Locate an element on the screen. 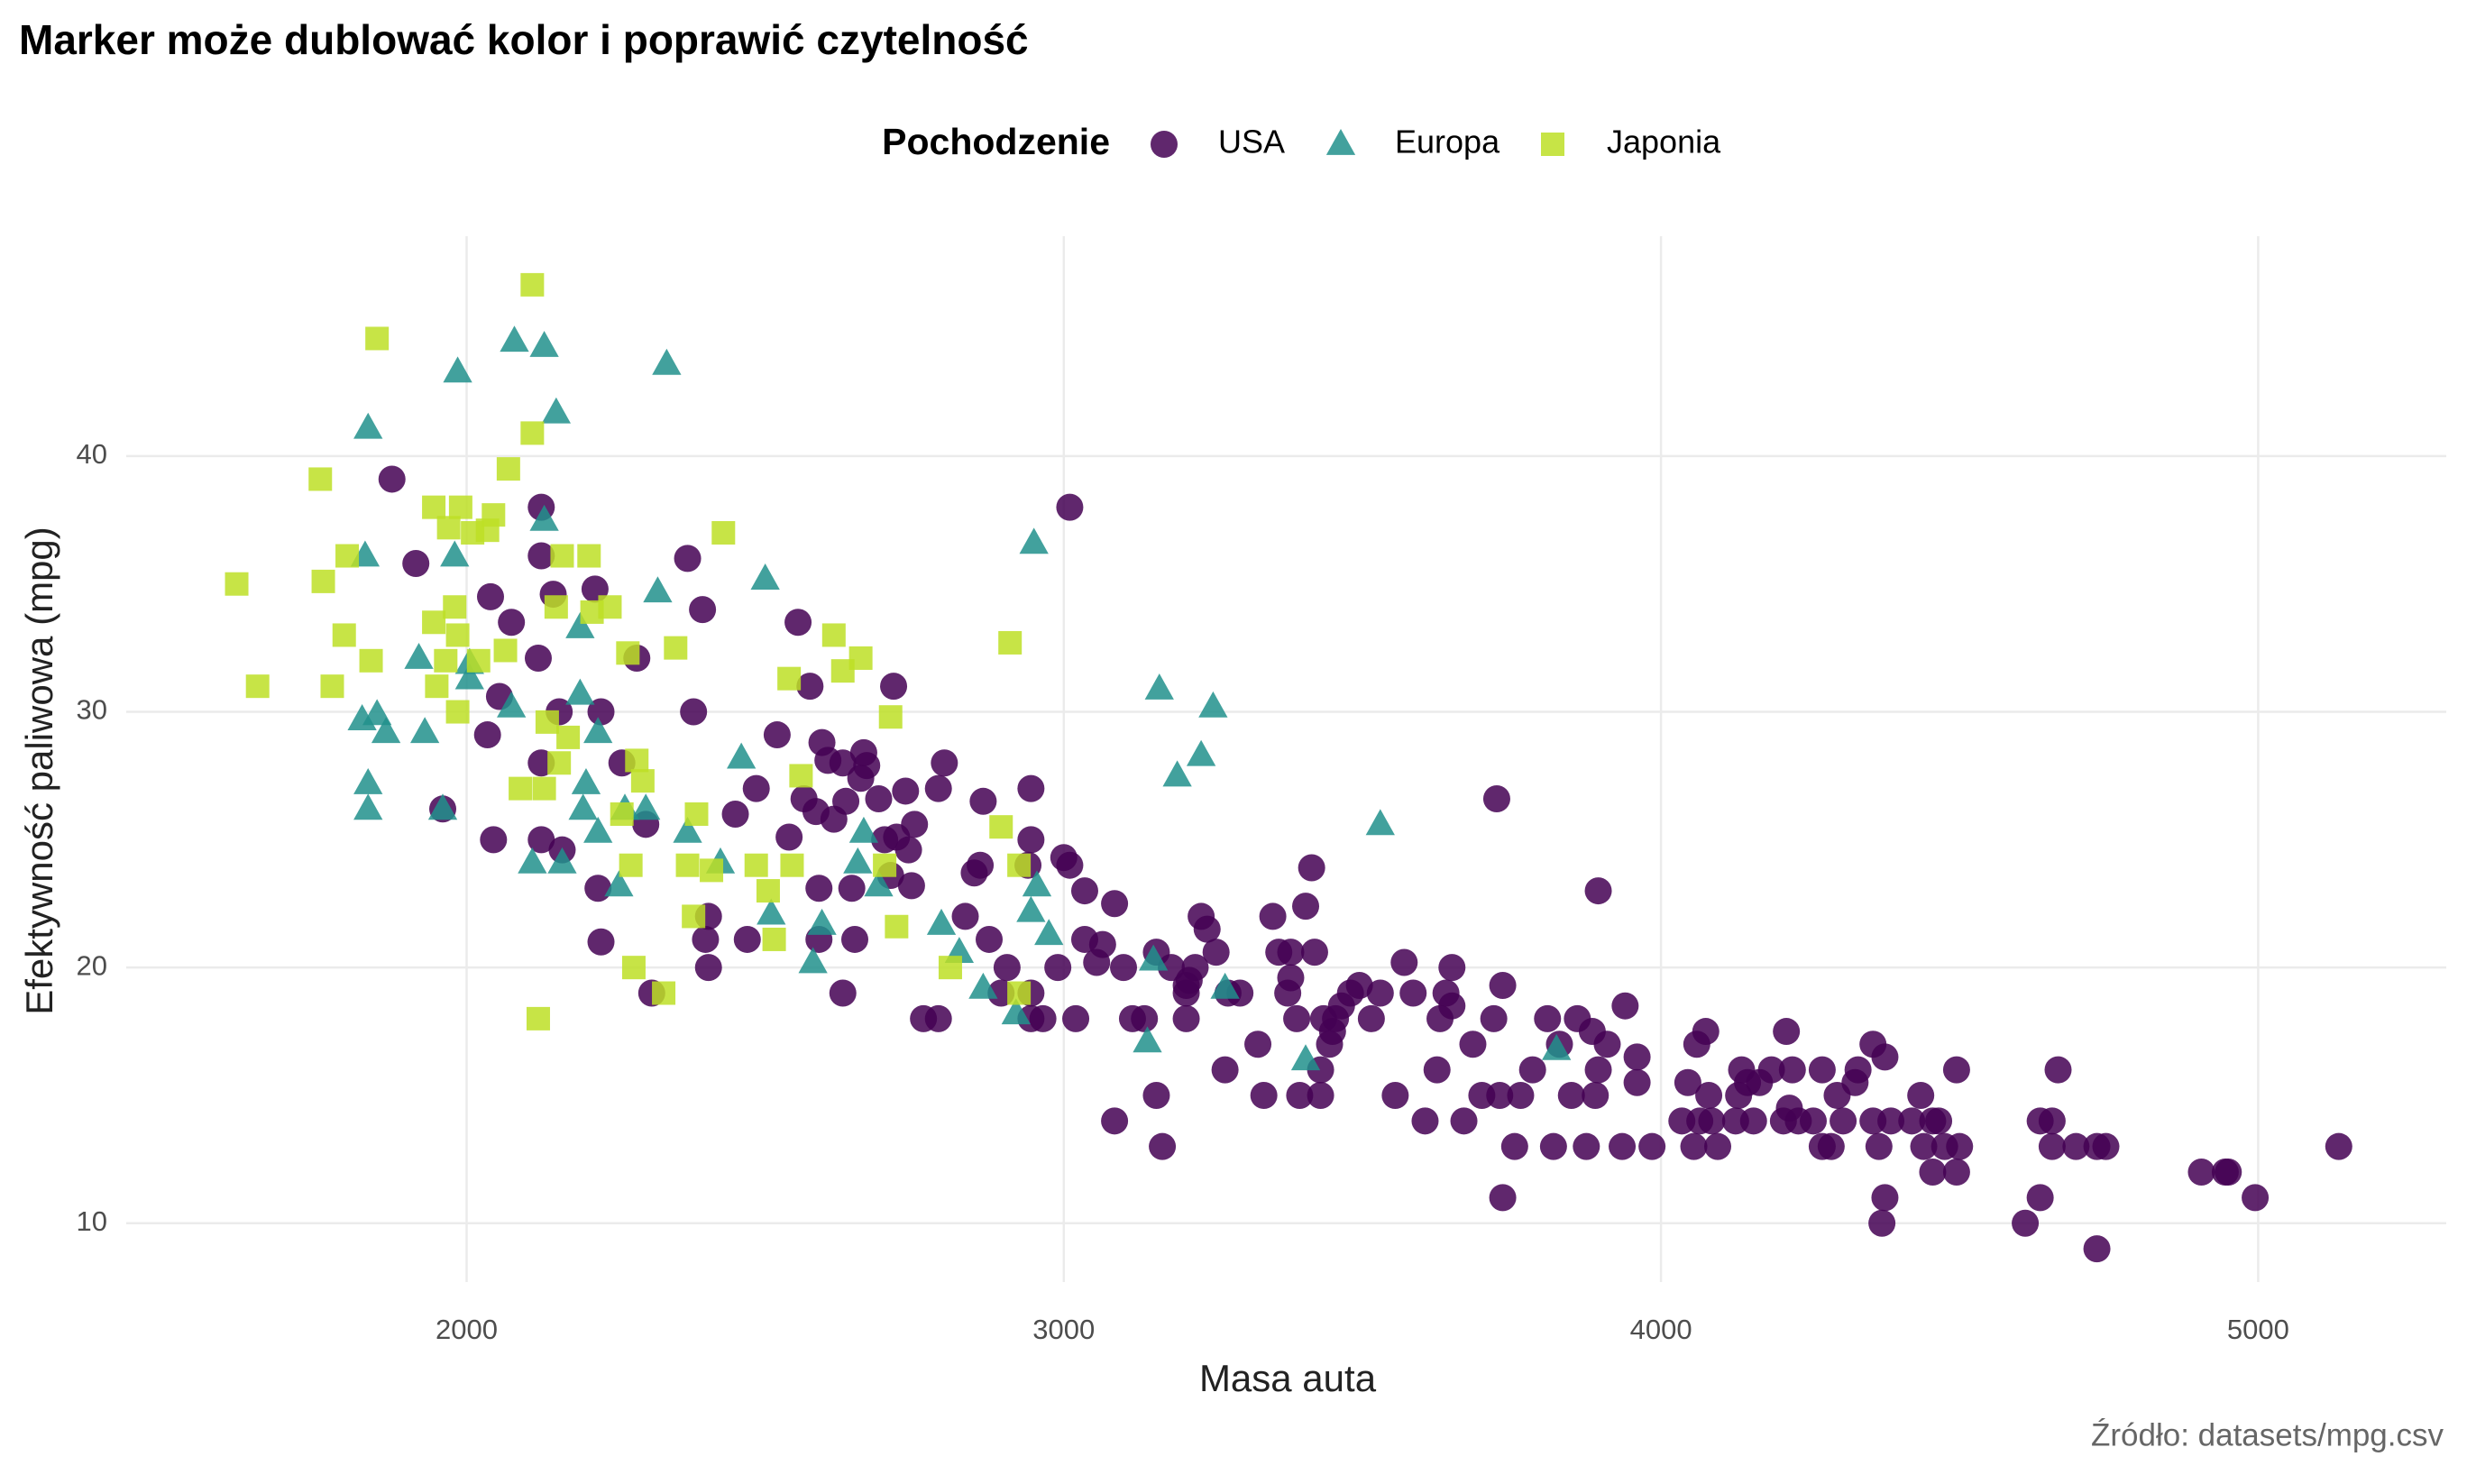 The height and width of the screenshot is (1484, 2467). x-tick-label: 5000 is located at coordinates (2258, 1329).